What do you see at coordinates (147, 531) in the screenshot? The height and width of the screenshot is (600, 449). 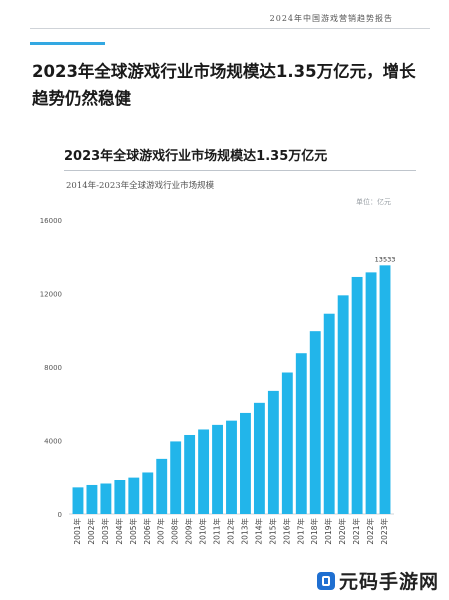 I see `x-tick-label: 2006年` at bounding box center [147, 531].